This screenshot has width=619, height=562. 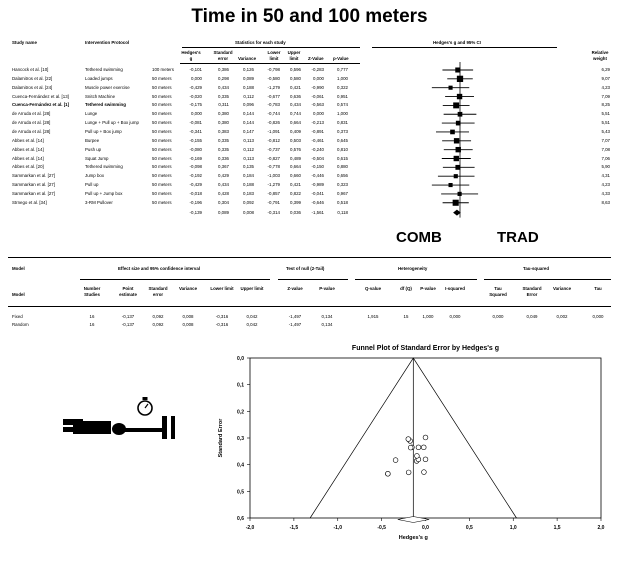 What do you see at coordinates (273, 167) in the screenshot?
I see `cell-lower: -0,778` at bounding box center [273, 167].